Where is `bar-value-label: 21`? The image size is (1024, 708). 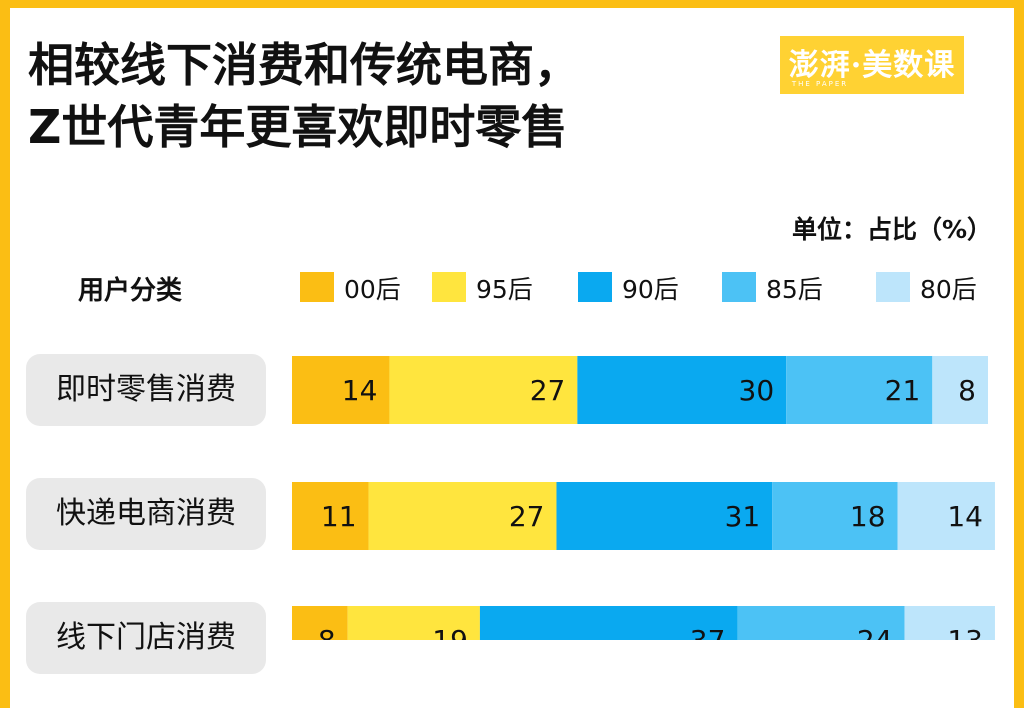 bar-value-label: 21 is located at coordinates (903, 390).